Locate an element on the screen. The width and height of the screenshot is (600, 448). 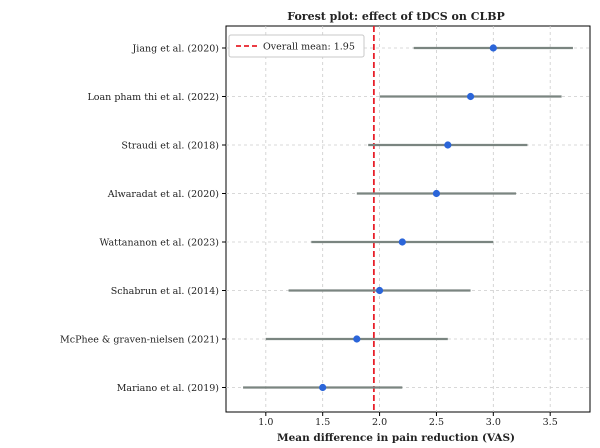
y-tick-label-2: Straudi et al. (2018) is located at coordinates (170, 146).